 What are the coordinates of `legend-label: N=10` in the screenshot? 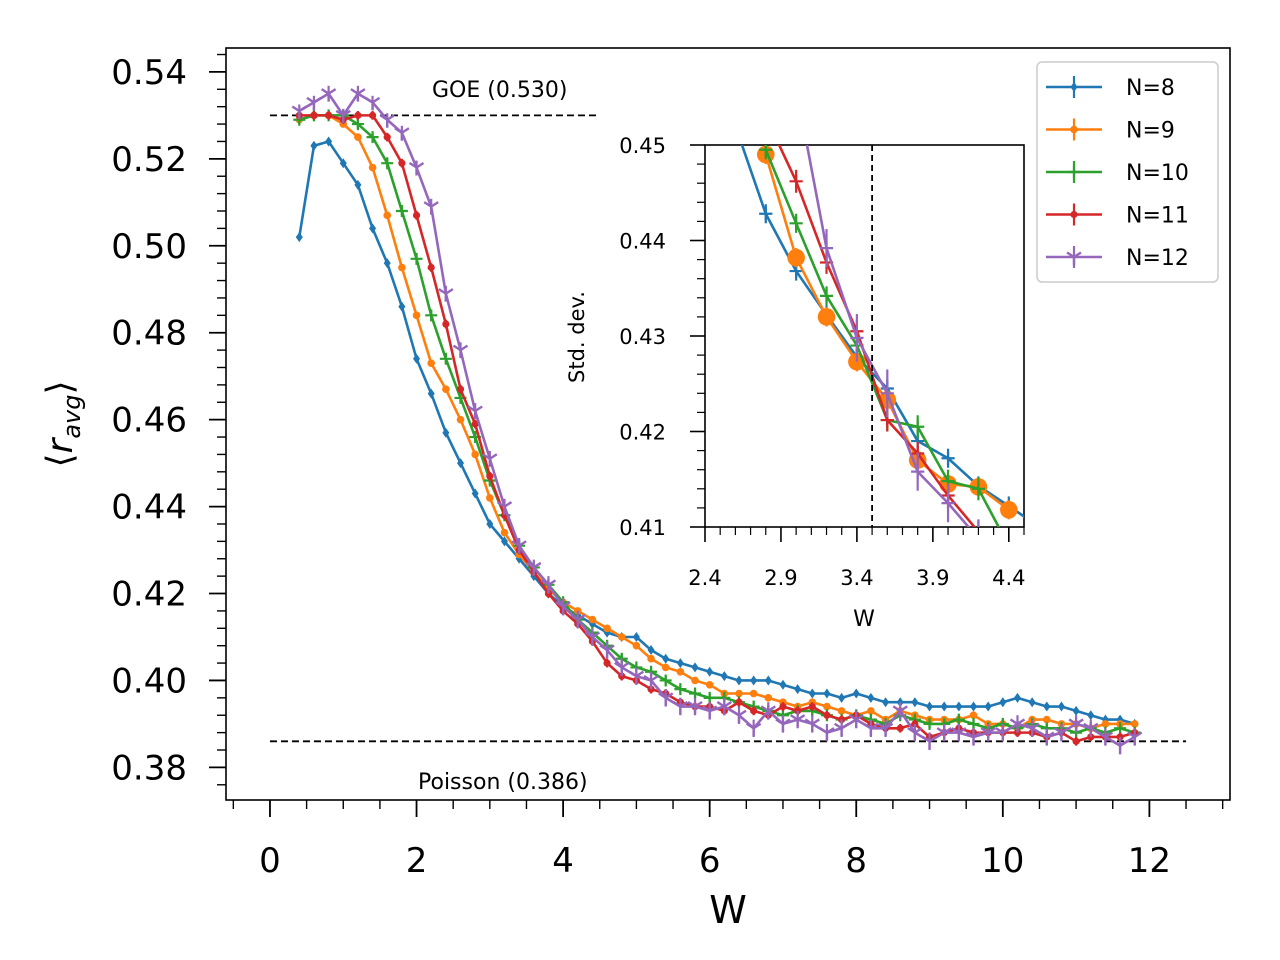 It's located at (1157, 173).